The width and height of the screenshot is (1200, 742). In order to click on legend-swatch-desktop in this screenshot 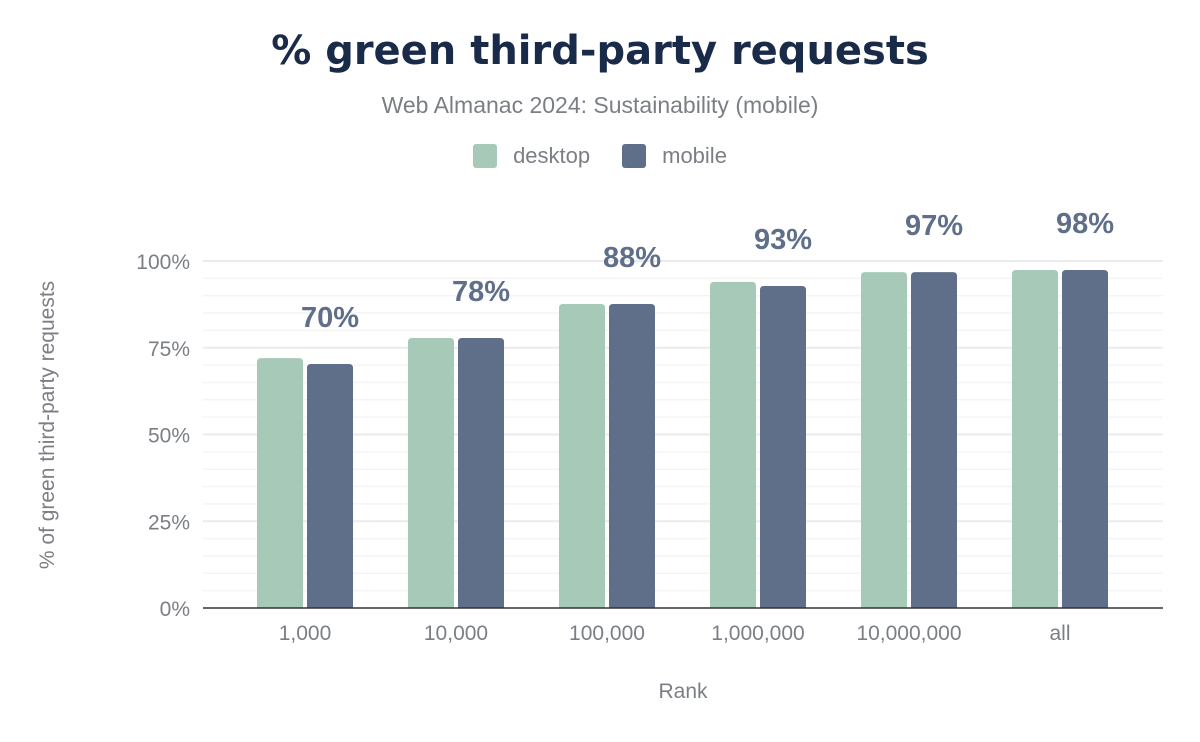, I will do `click(485, 156)`.